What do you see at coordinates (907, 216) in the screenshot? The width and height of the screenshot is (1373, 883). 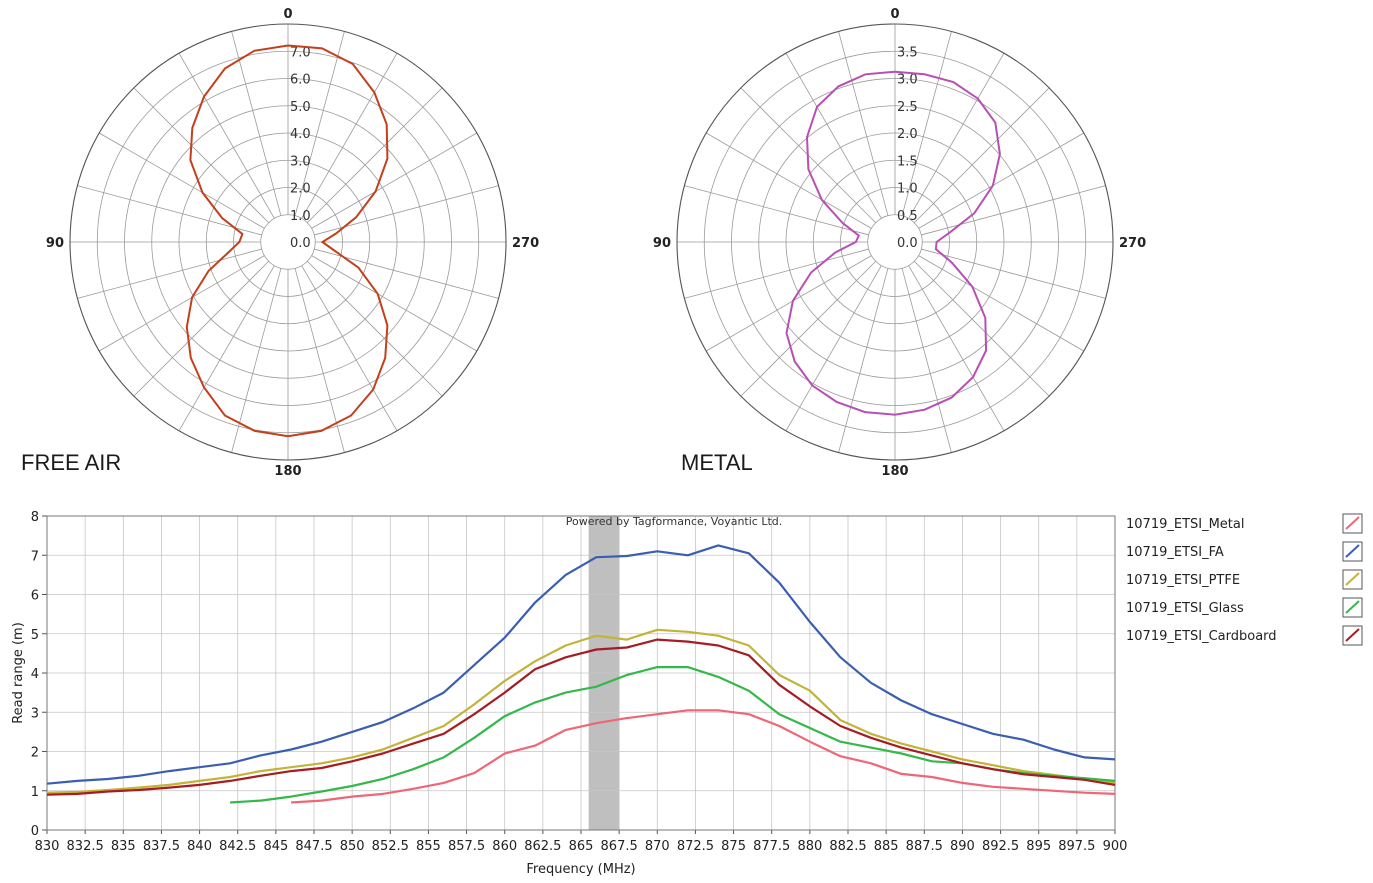 I see `polar-radial-tick-label: 0.5` at bounding box center [907, 216].